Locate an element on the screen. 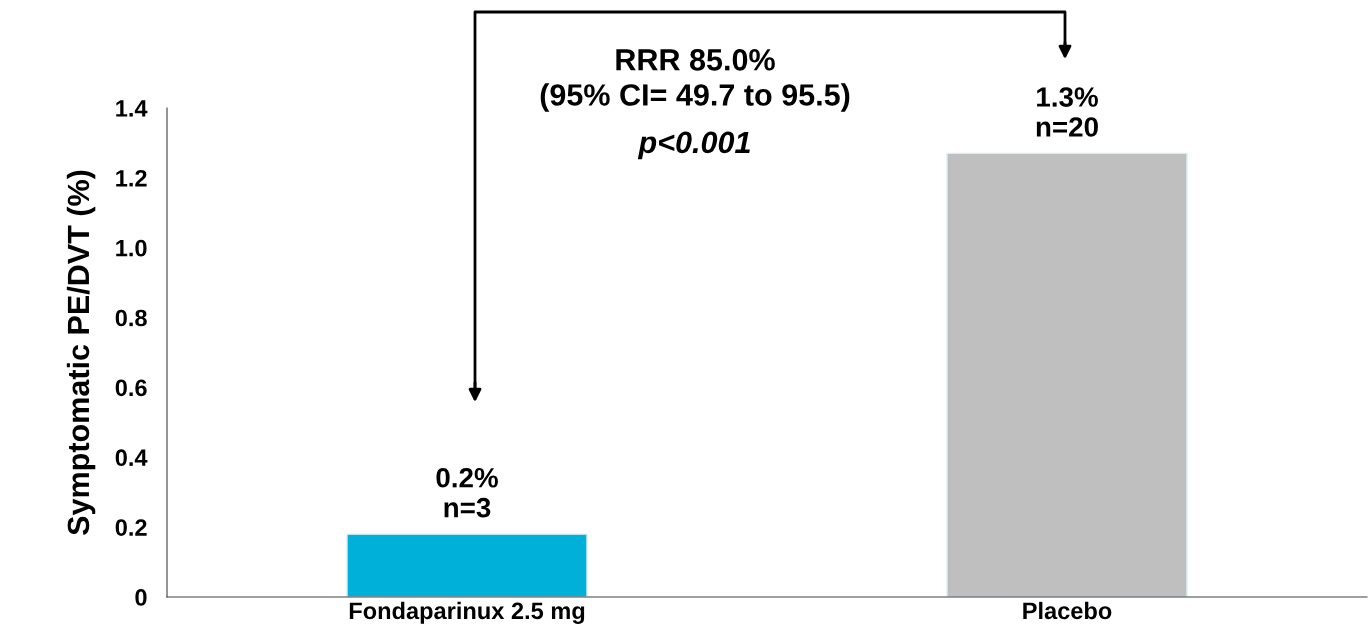 This screenshot has height=635, width=1370. y-tick-label: 0.2 is located at coordinates (131, 527).